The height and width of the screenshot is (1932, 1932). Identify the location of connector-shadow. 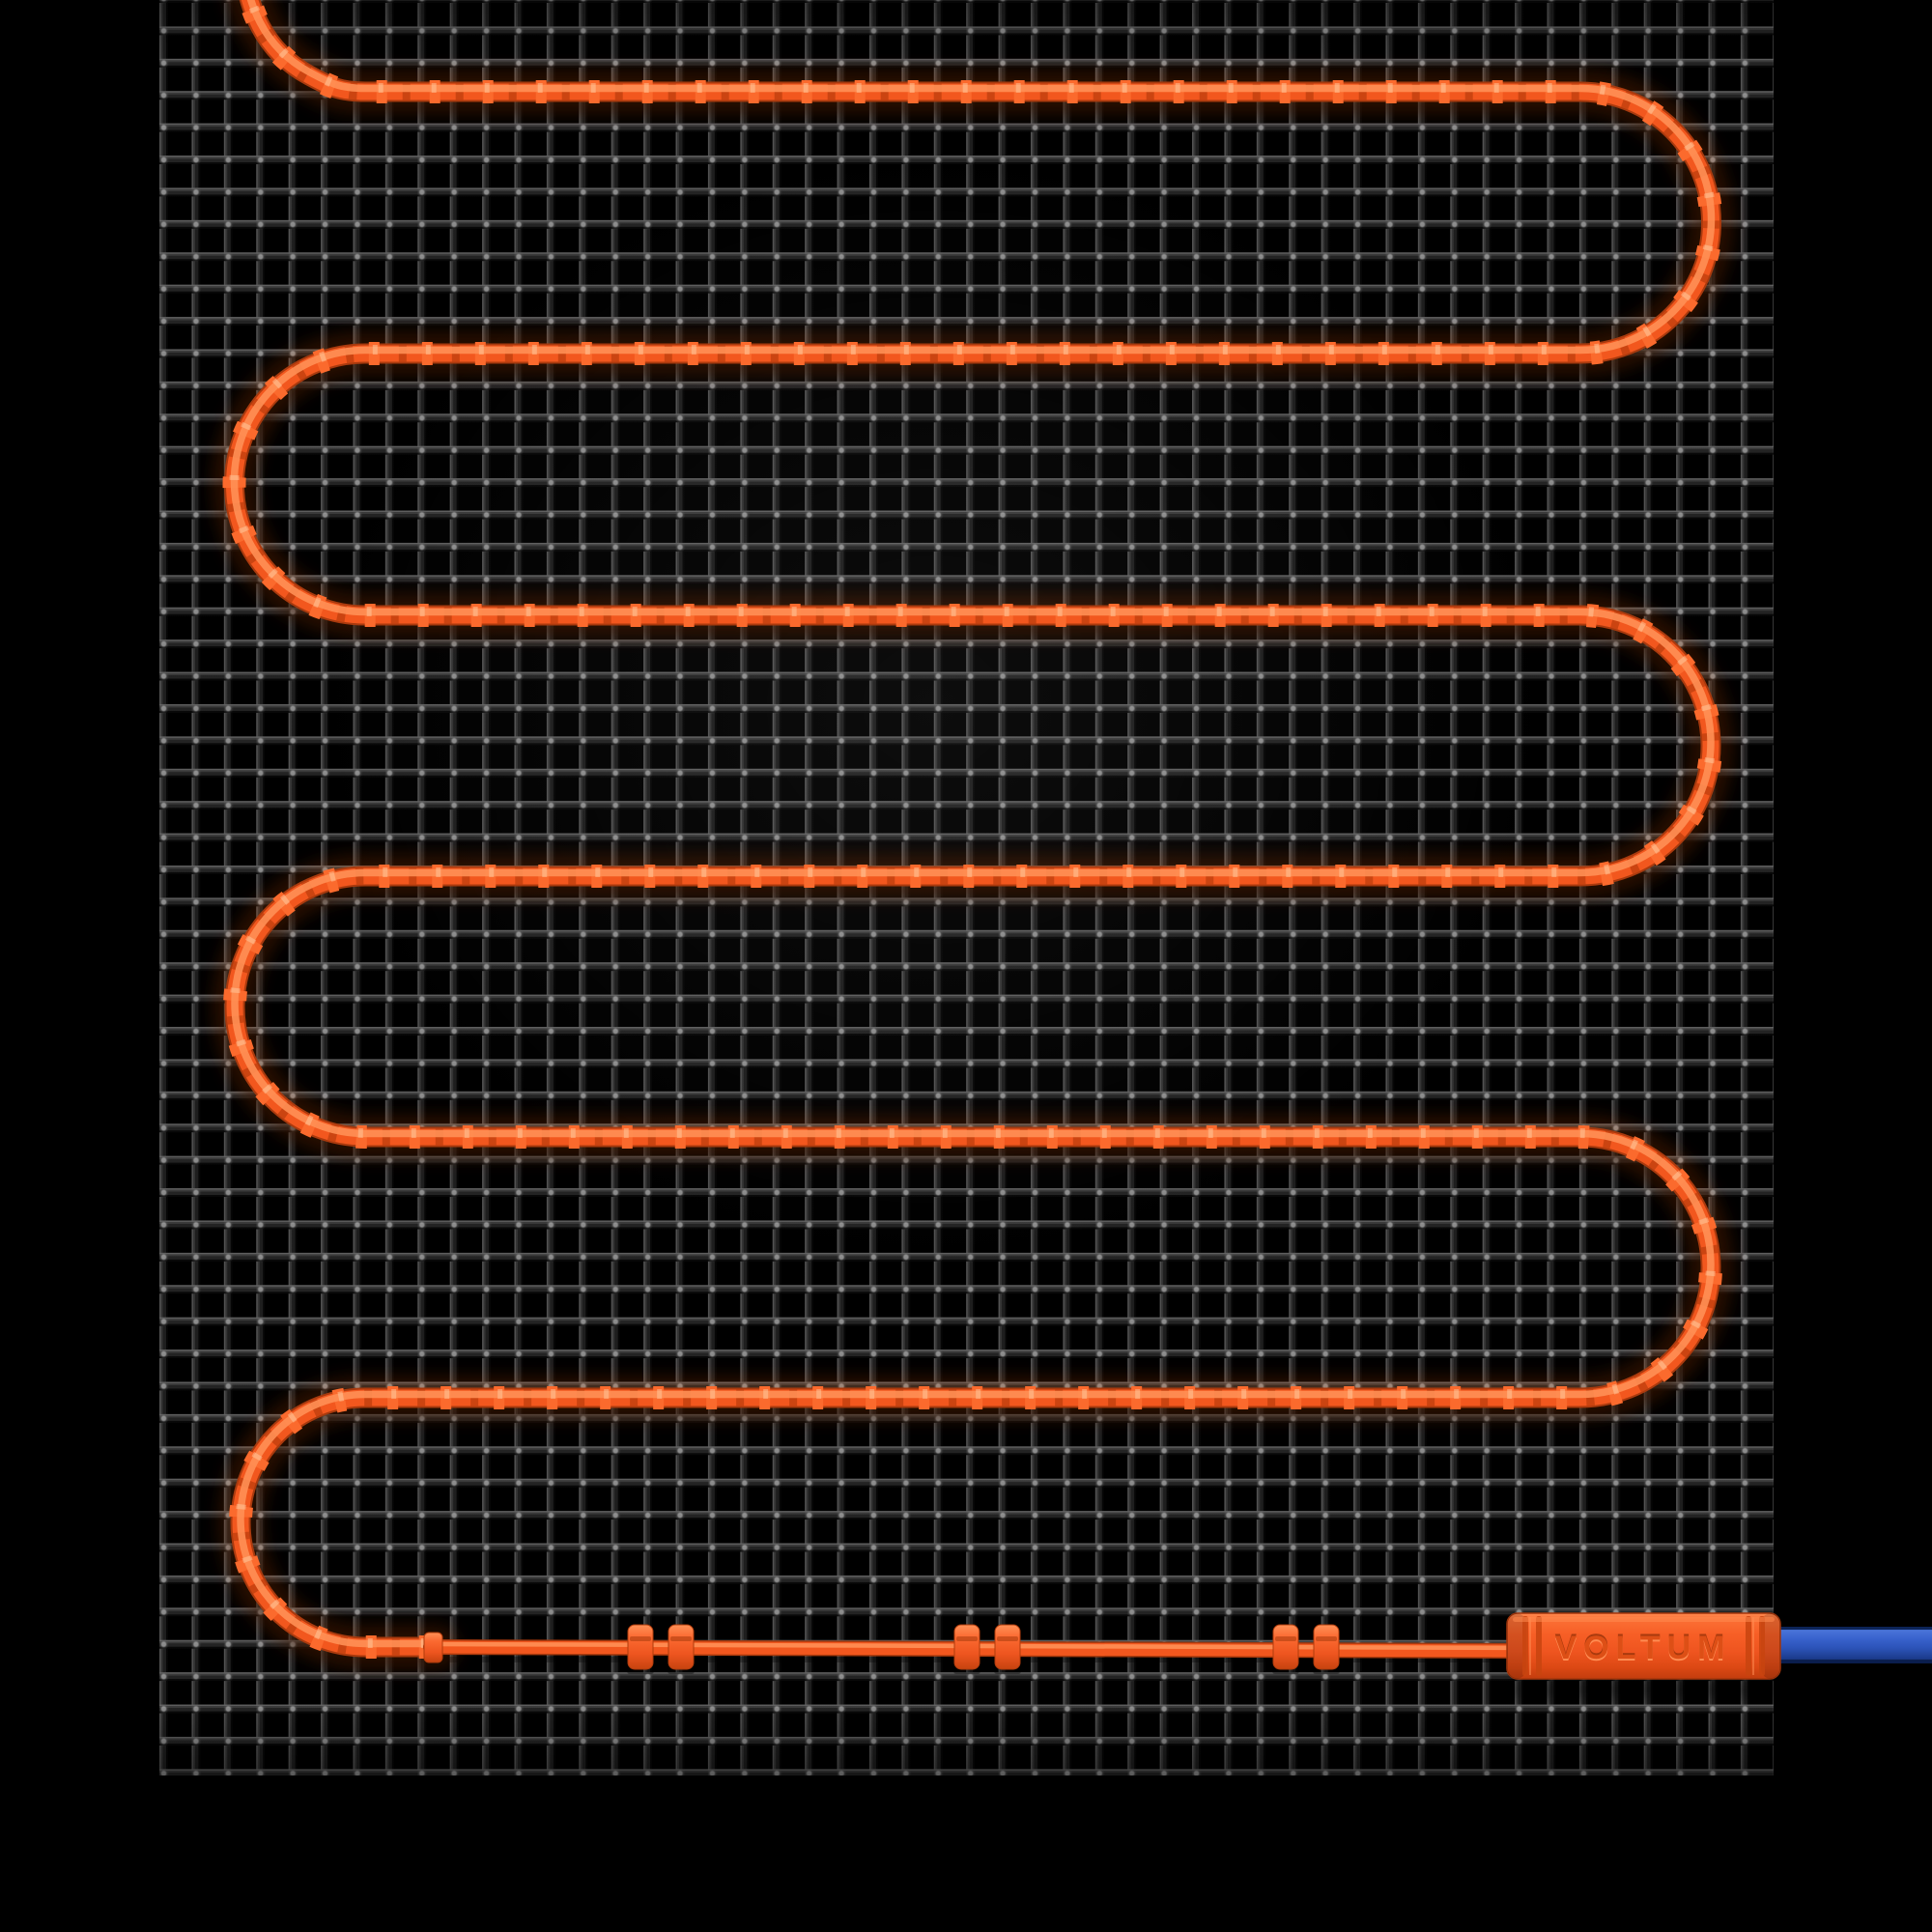
(1642, 1689).